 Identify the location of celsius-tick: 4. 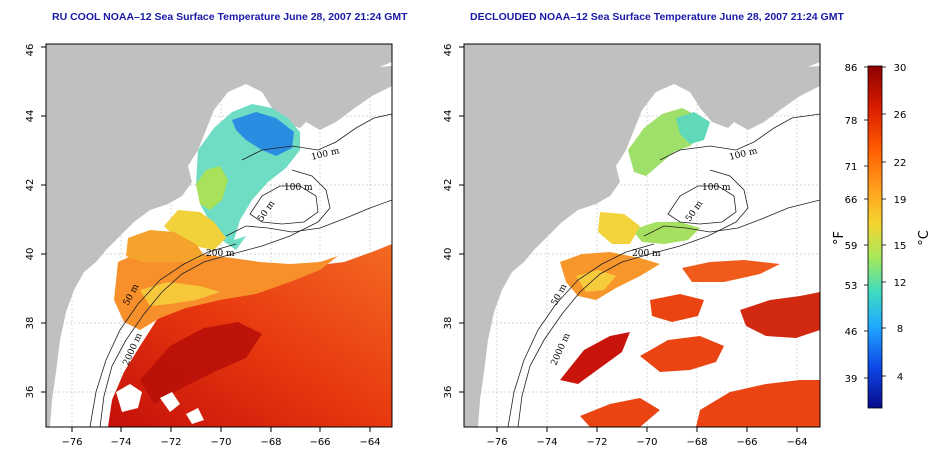
(900, 377).